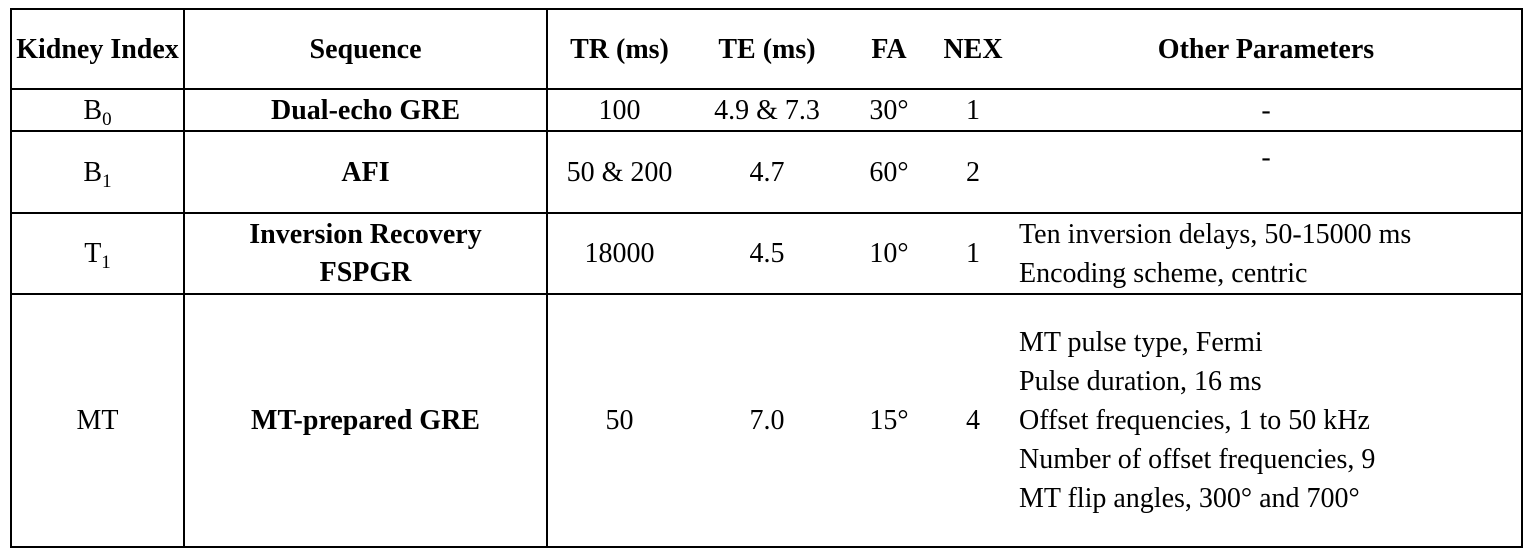 This screenshot has width=1531, height=558. Describe the element at coordinates (889, 420) in the screenshot. I see `fa-cell: 15°` at that location.